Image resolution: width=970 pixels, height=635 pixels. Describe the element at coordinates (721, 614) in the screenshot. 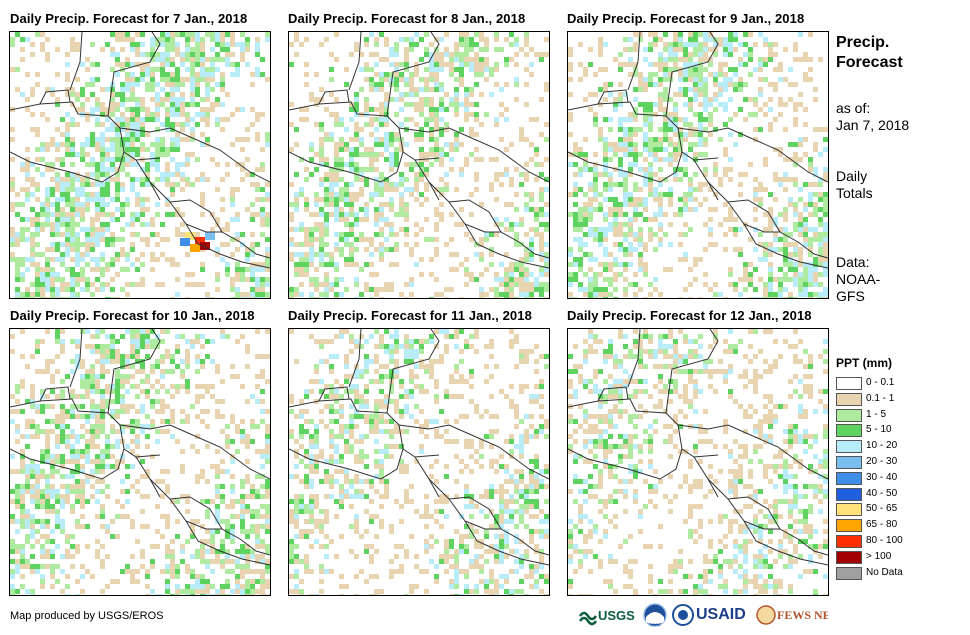

I see `usaid-logo: USAID` at that location.